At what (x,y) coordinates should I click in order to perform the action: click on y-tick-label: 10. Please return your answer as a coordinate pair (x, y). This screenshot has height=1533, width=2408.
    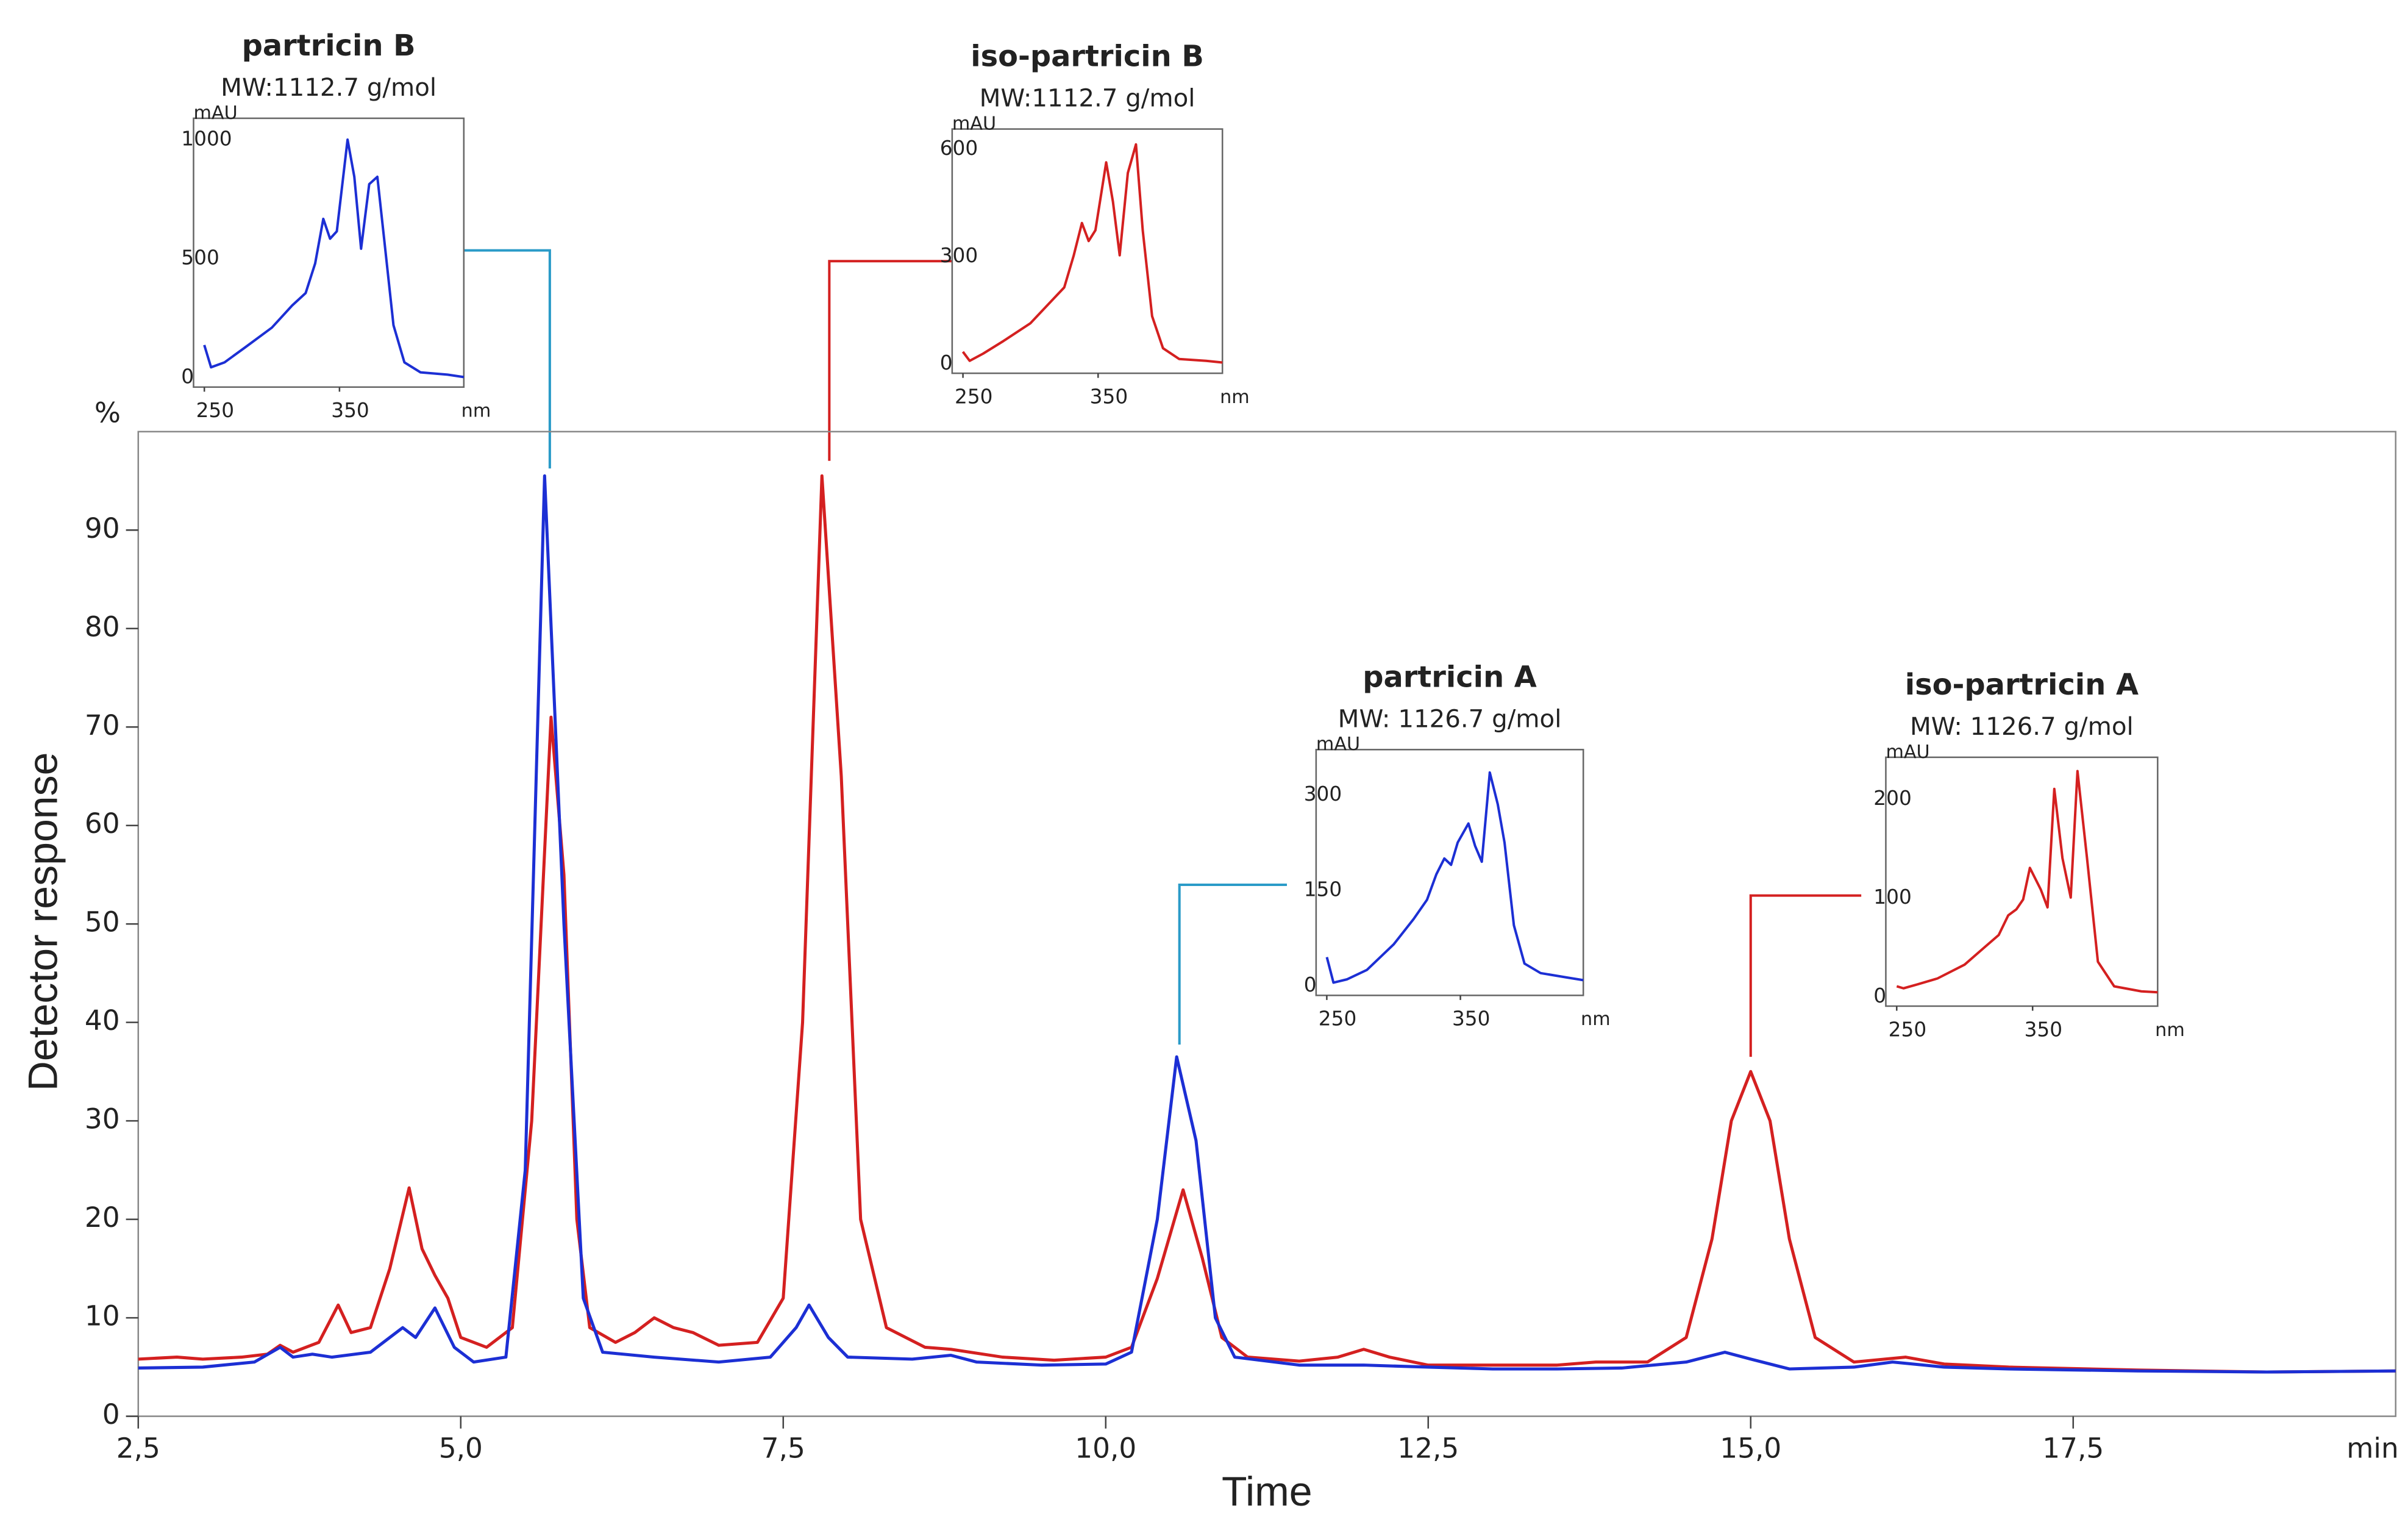
    Looking at the image, I should click on (102, 1316).